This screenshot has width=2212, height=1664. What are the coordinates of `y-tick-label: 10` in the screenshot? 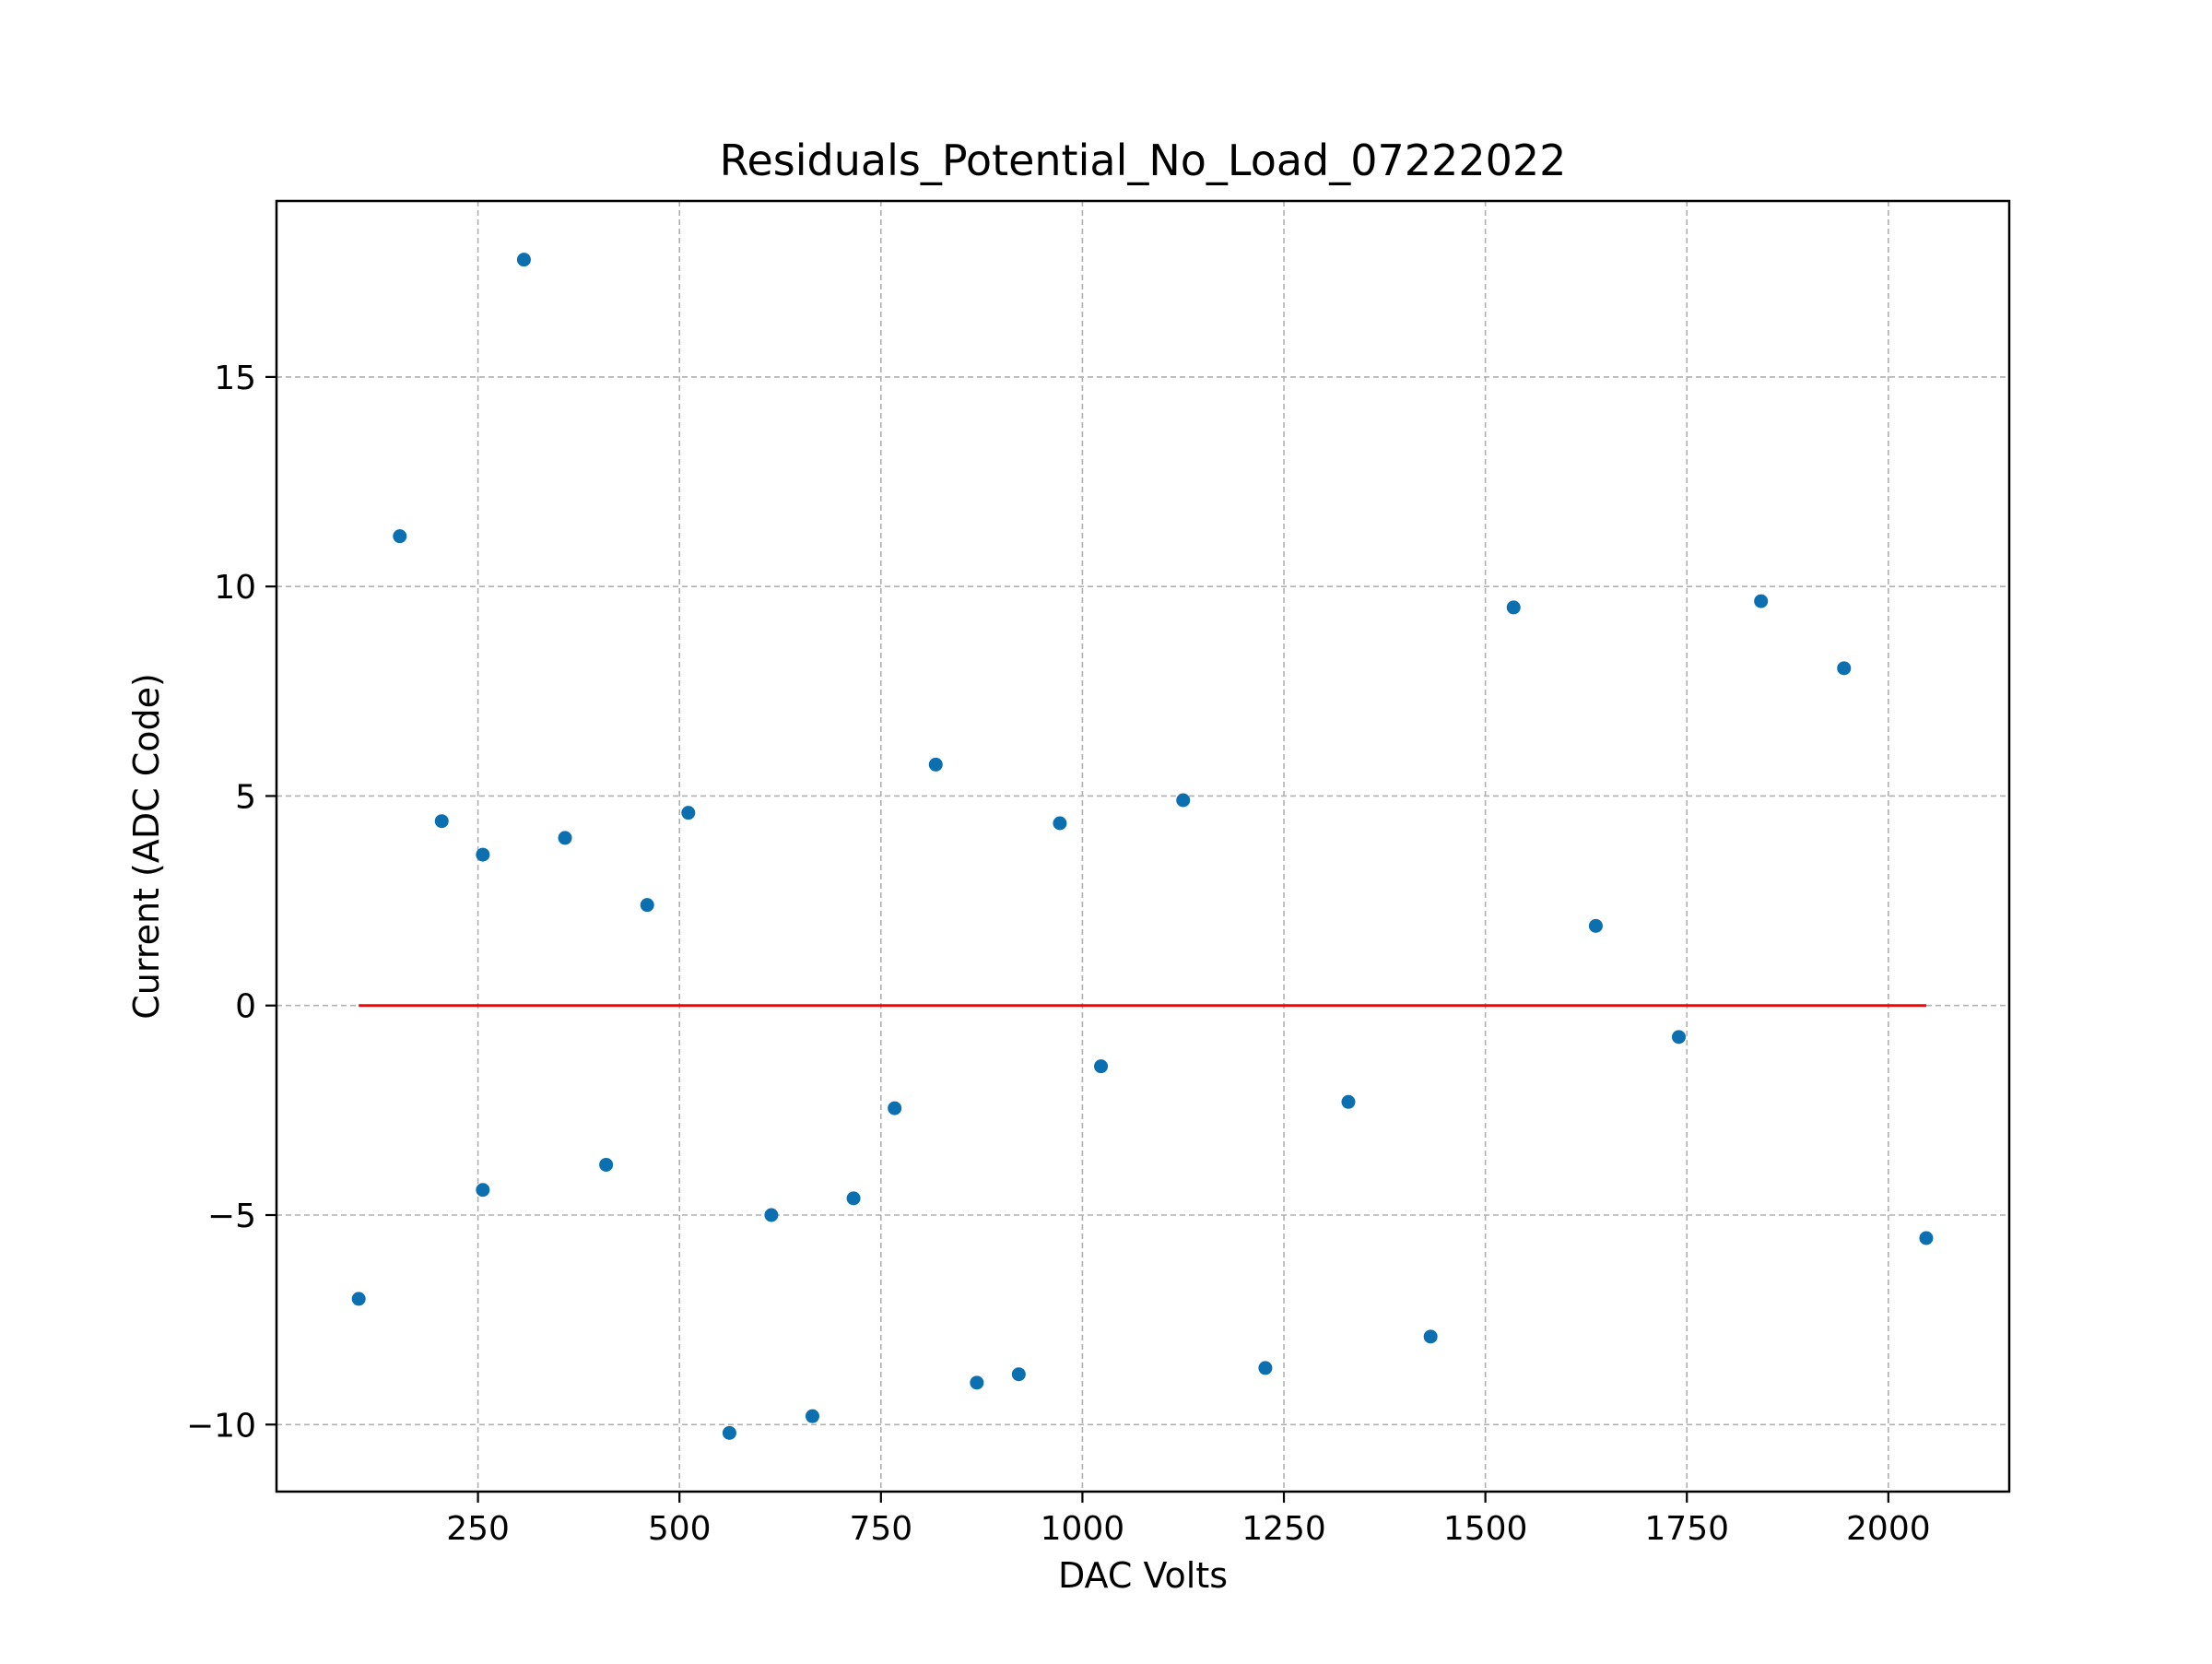 It's located at (235, 588).